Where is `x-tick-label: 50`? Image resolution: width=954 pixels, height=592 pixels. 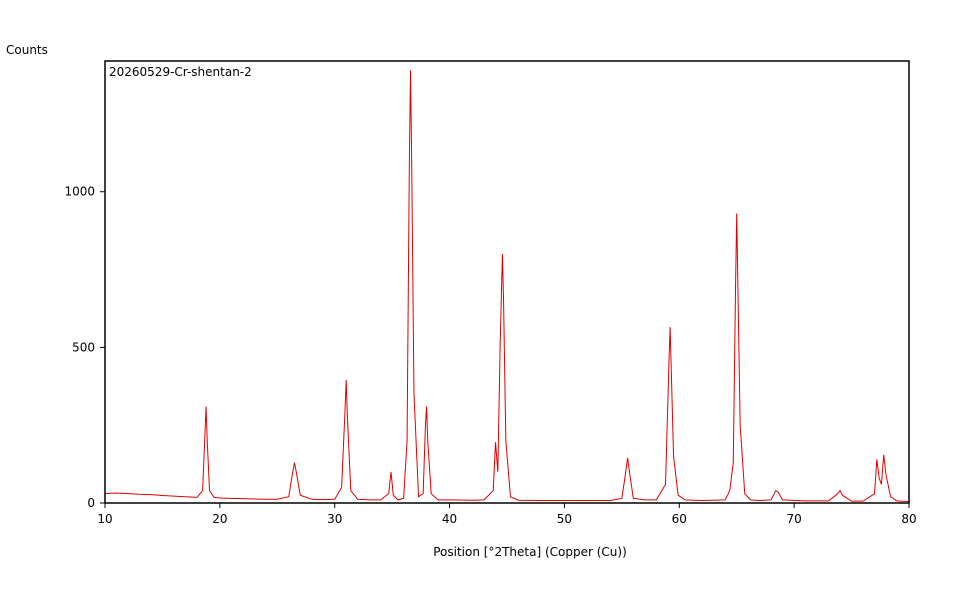 x-tick-label: 50 is located at coordinates (564, 519).